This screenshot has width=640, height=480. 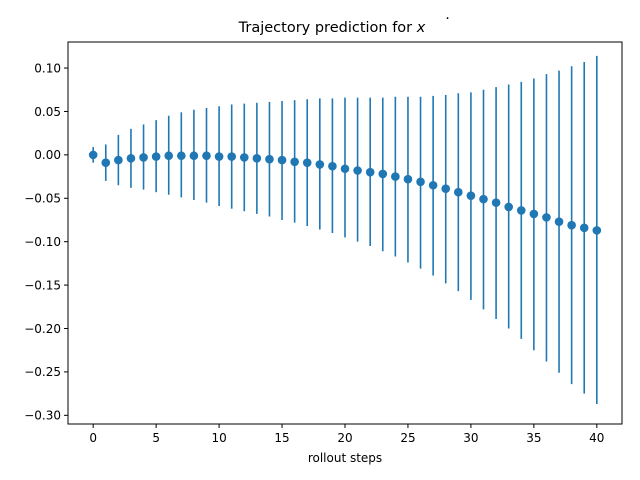 I want to click on y-tick-label: −0.10, so click(x=42, y=242).